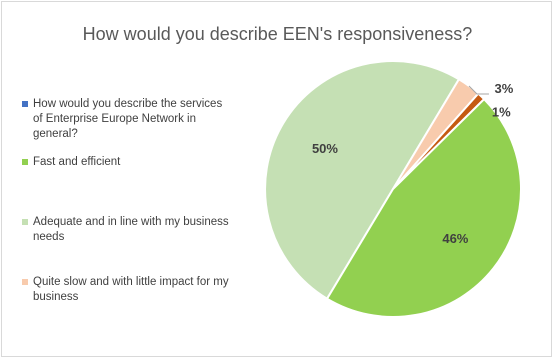  What do you see at coordinates (77, 162) in the screenshot?
I see `legend-label-fast: Fast and efficient` at bounding box center [77, 162].